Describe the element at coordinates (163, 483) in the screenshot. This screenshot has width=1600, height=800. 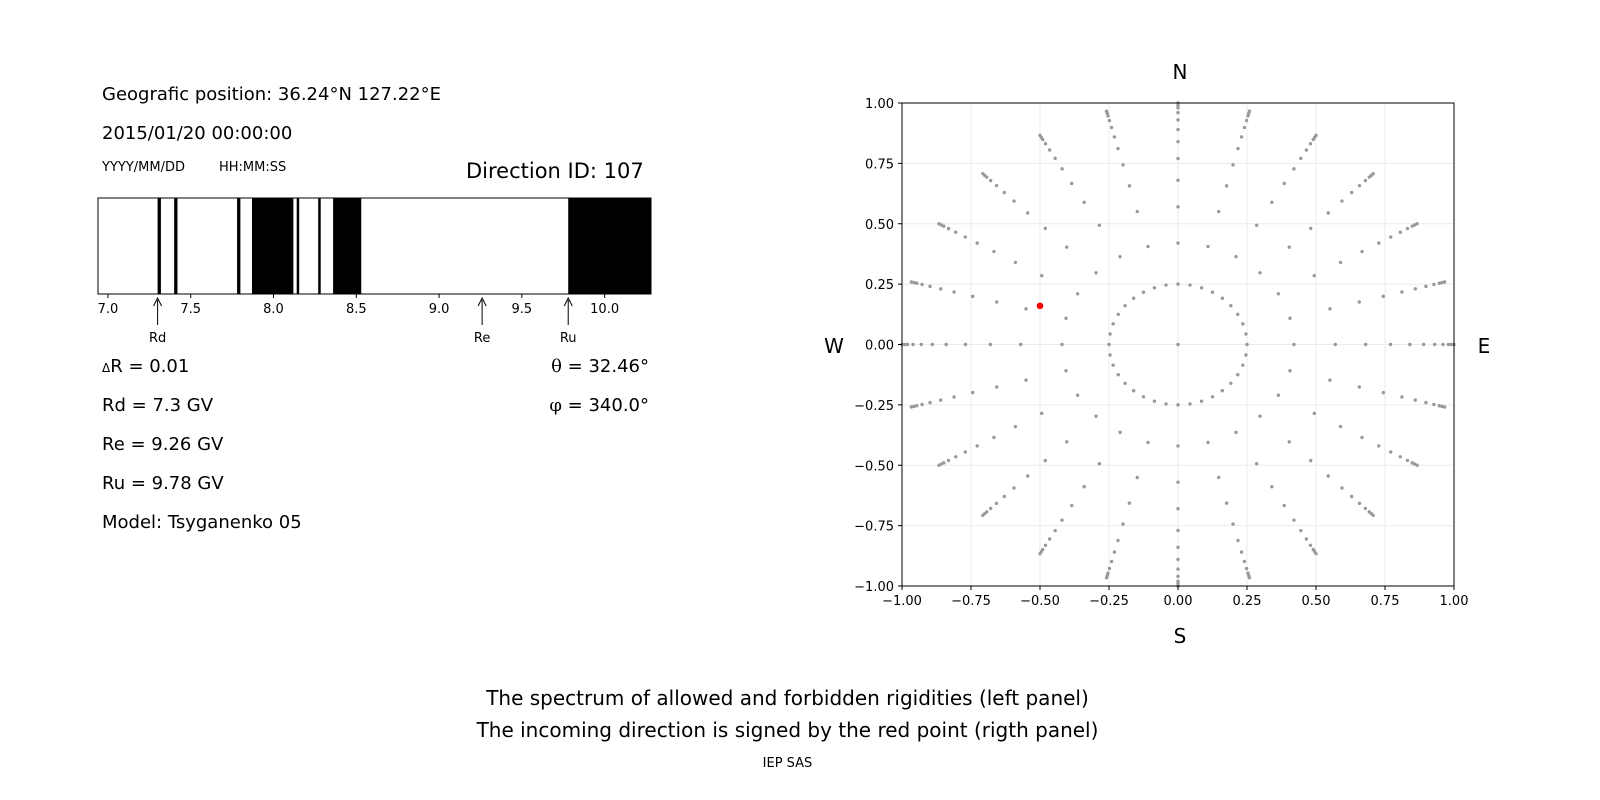
I see `ru-value: Ru = 9.78 GV` at that location.